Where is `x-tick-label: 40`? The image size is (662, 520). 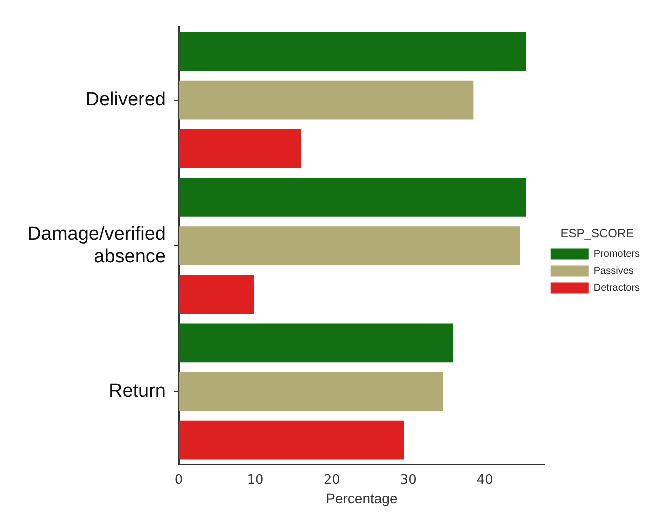
x-tick-label: 40 is located at coordinates (485, 480).